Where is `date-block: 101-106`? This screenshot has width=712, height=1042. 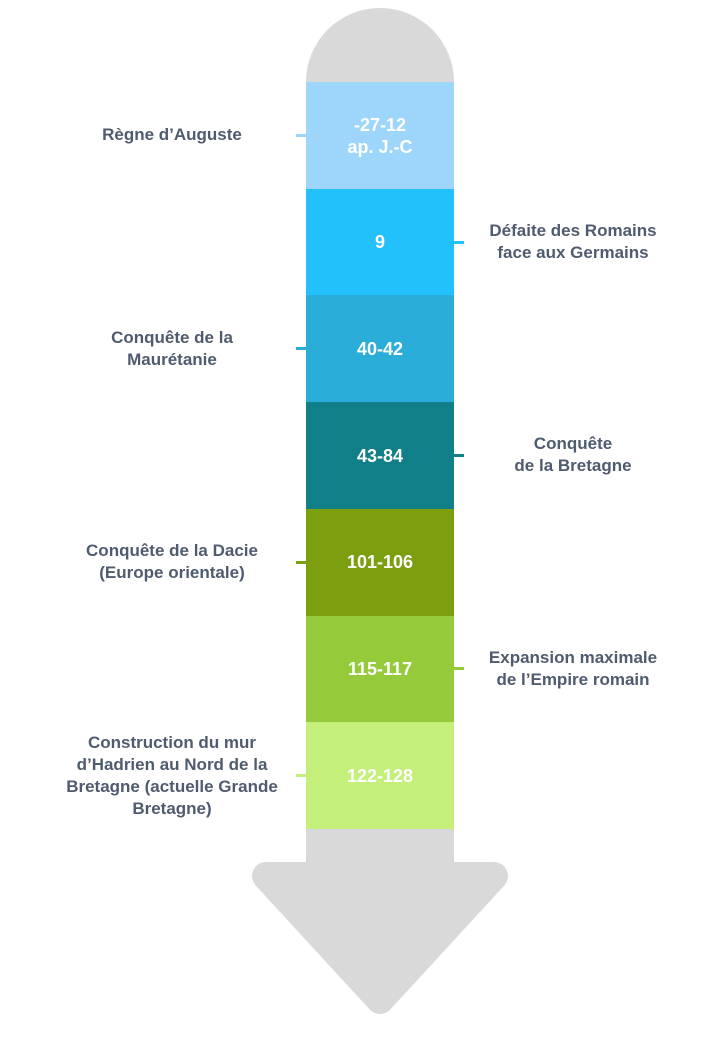
date-block: 101-106 is located at coordinates (380, 562).